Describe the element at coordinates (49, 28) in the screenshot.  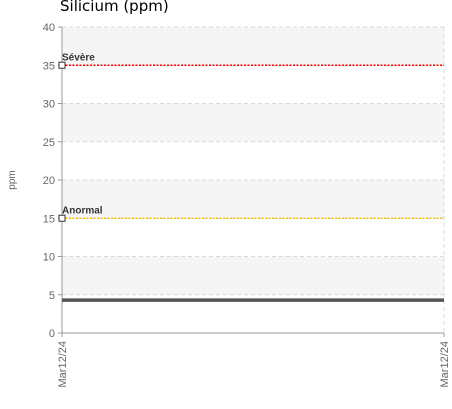
I see `y-tick-label: 40` at that location.